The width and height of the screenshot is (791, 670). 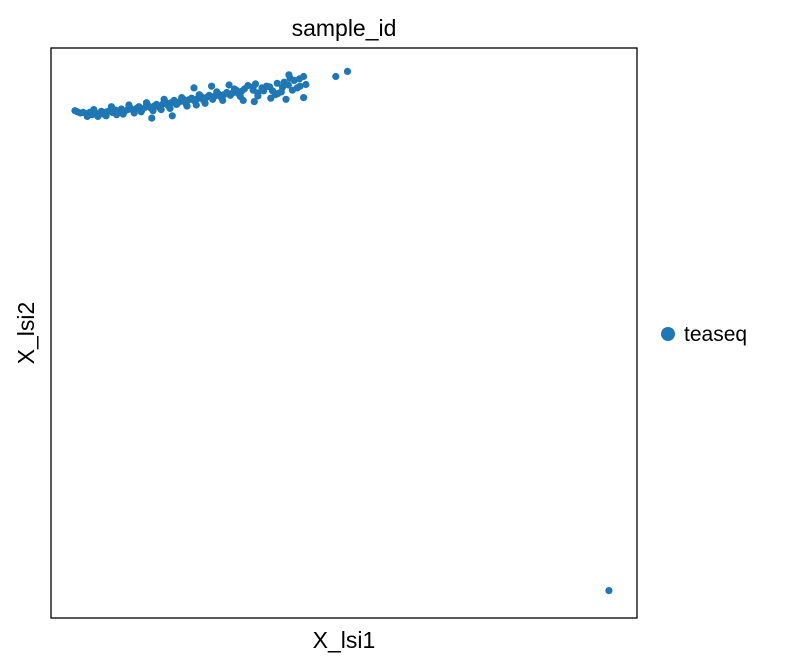 What do you see at coordinates (344, 28) in the screenshot?
I see `chart-title: sample_id` at bounding box center [344, 28].